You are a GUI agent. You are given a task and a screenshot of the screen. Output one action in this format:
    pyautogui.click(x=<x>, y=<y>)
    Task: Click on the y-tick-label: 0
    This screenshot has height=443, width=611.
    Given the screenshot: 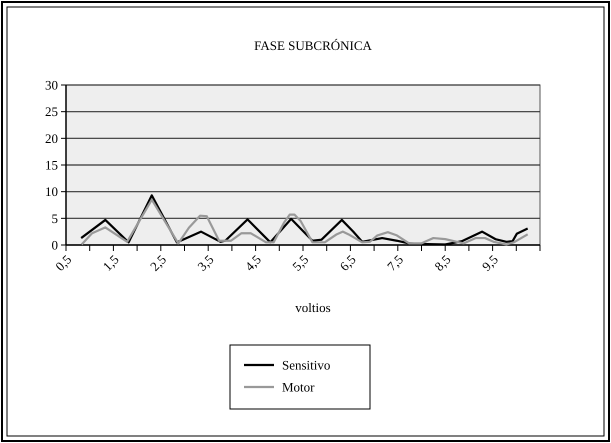 What is the action you would take?
    pyautogui.click(x=55, y=245)
    